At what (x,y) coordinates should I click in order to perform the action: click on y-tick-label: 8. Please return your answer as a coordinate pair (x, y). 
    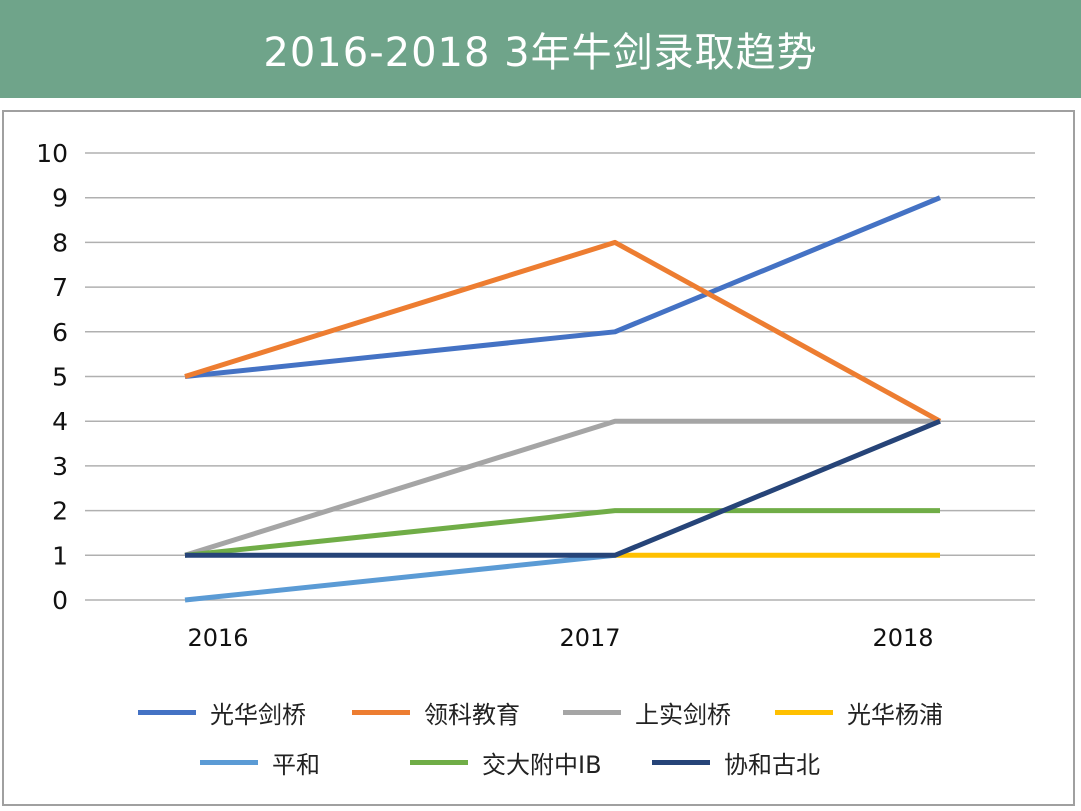
    Looking at the image, I should click on (60, 242).